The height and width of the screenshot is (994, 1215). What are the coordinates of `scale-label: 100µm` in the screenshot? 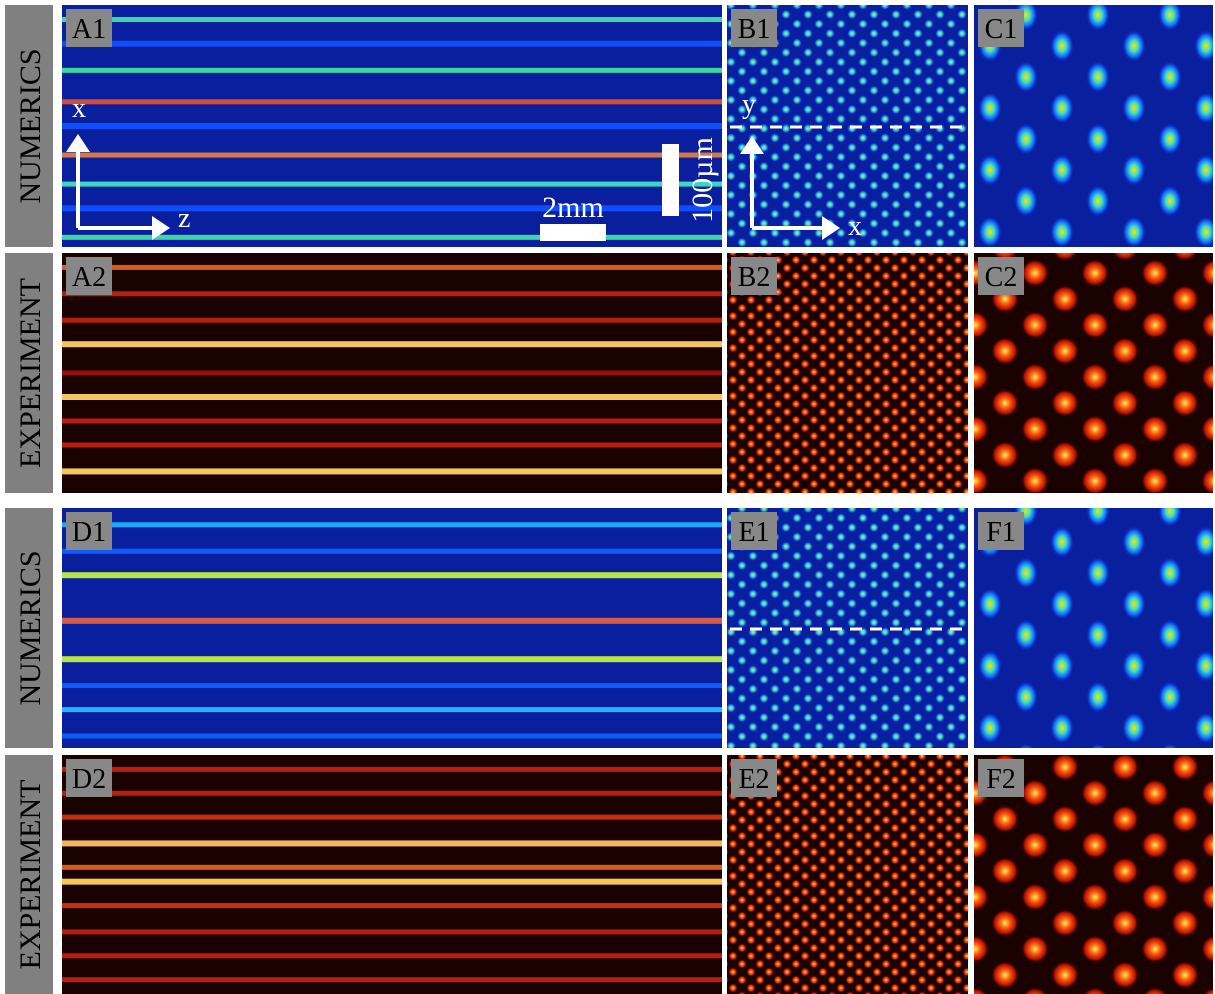 It's located at (702, 180).